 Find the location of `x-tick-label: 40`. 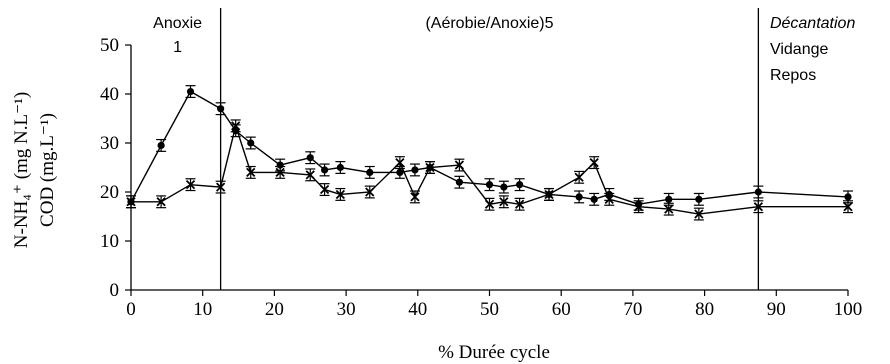

x-tick-label: 40 is located at coordinates (417, 309).